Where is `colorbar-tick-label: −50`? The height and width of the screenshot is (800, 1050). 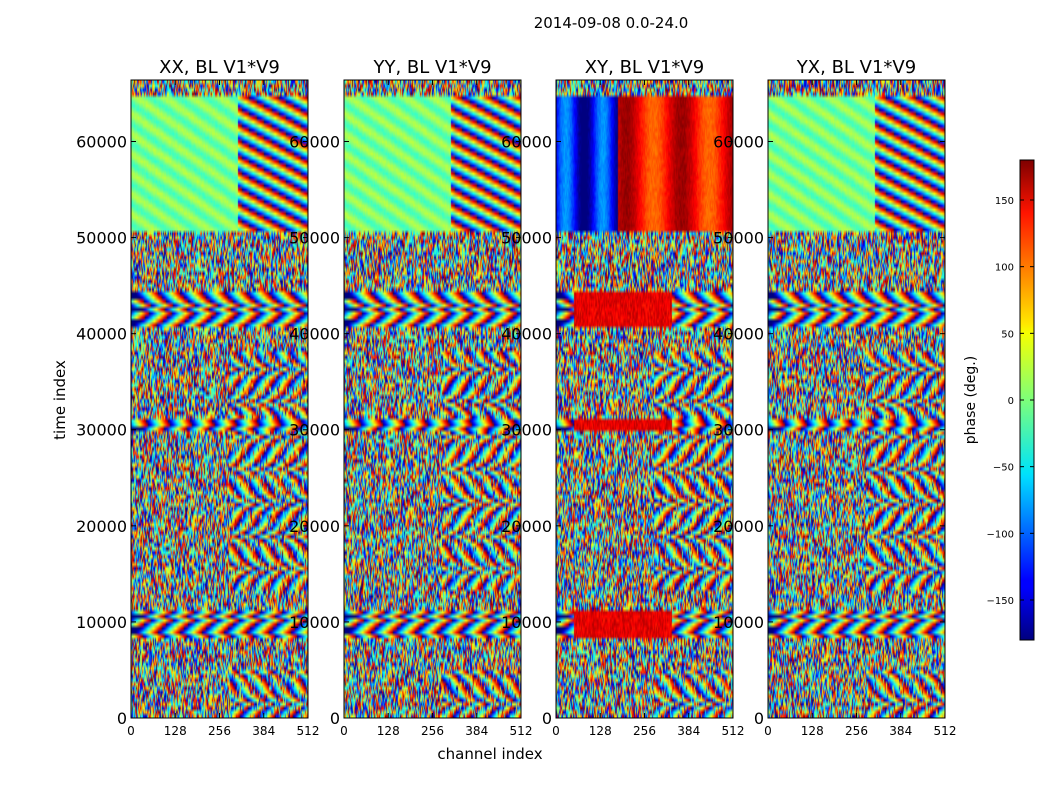 colorbar-tick-label: −50 is located at coordinates (1003, 468).